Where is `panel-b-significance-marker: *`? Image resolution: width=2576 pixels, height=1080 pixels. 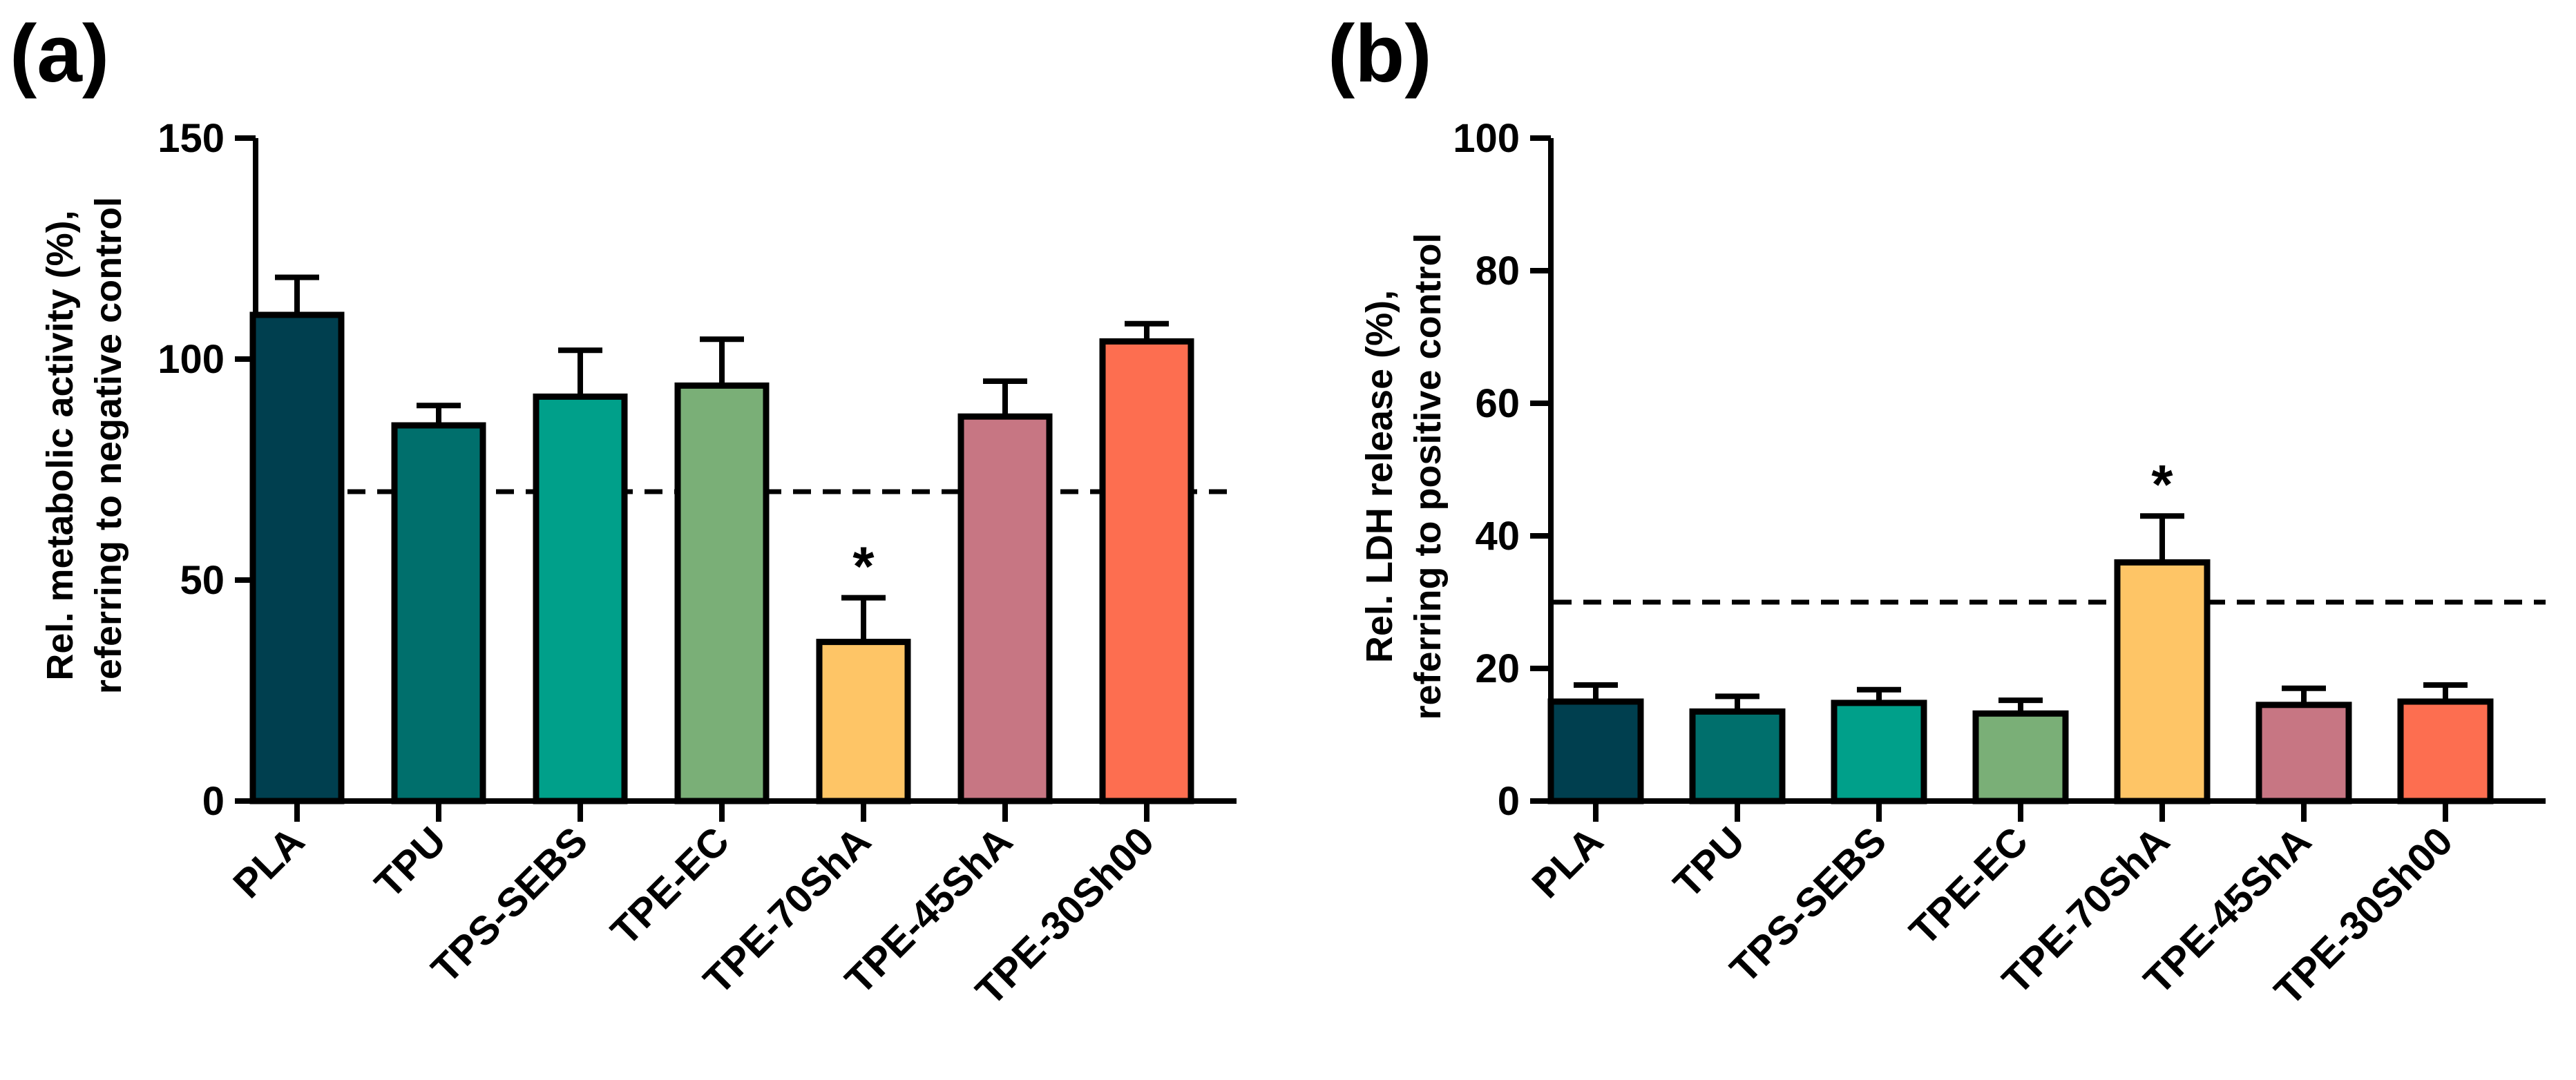
panel-b-significance-marker: * is located at coordinates (2162, 485).